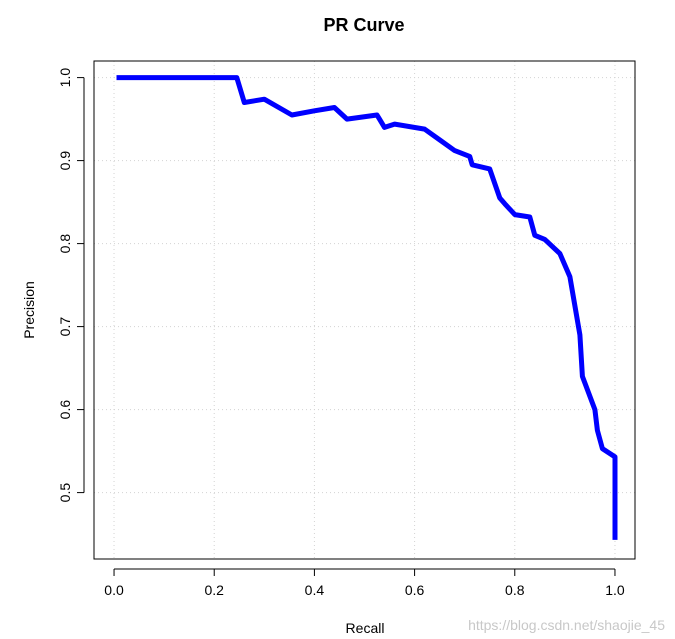  Describe the element at coordinates (65, 327) in the screenshot. I see `y-tick-label: 0.7` at that location.